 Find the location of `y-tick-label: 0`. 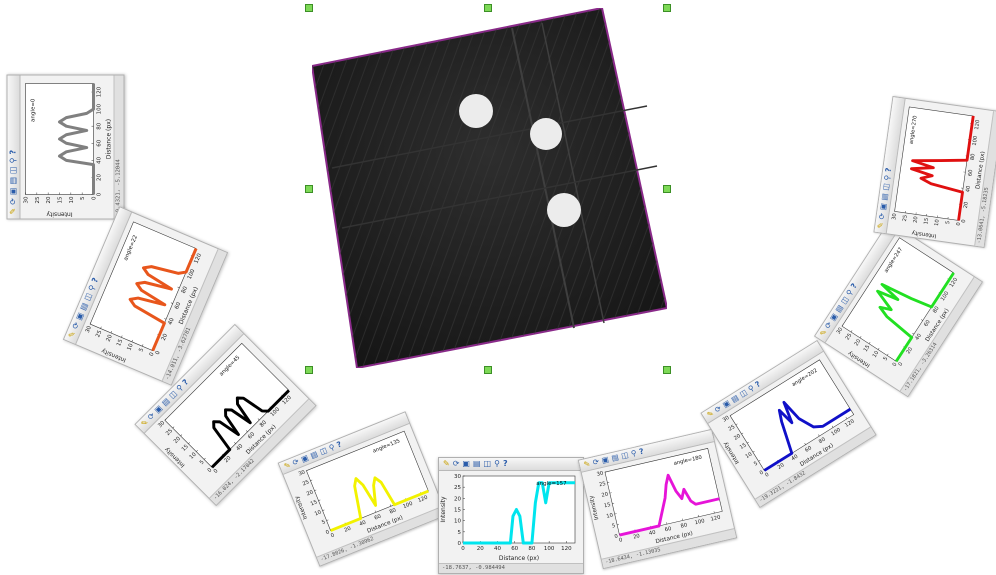

y-tick-label: 0 is located at coordinates (895, 365).